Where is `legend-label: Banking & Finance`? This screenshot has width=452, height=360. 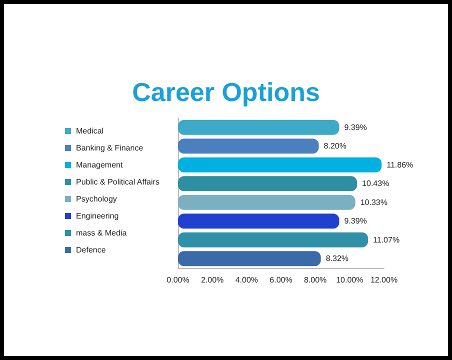
legend-label: Banking & Finance is located at coordinates (110, 148).